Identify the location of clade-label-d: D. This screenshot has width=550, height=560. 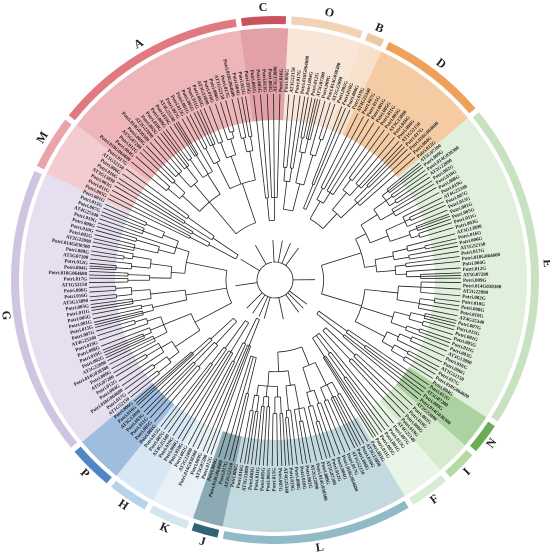
(442, 63).